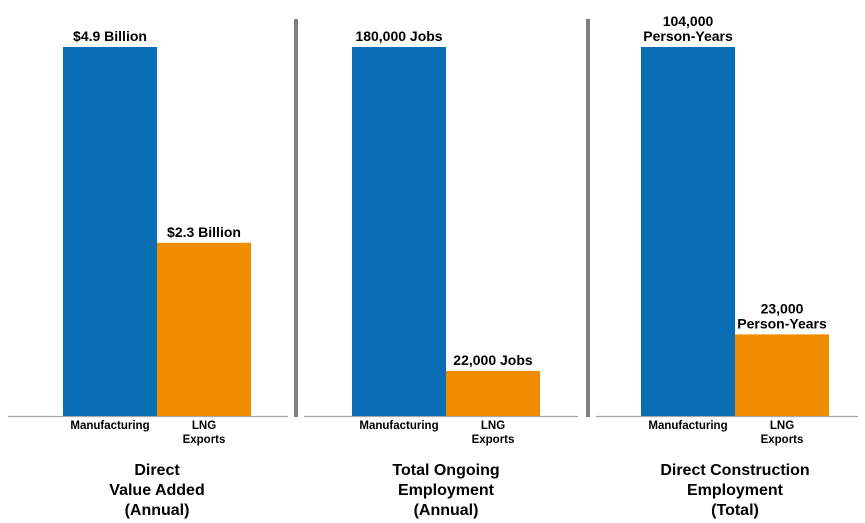 Image resolution: width=865 pixels, height=523 pixels. I want to click on panel-title-2-line2: Employment, so click(446, 490).